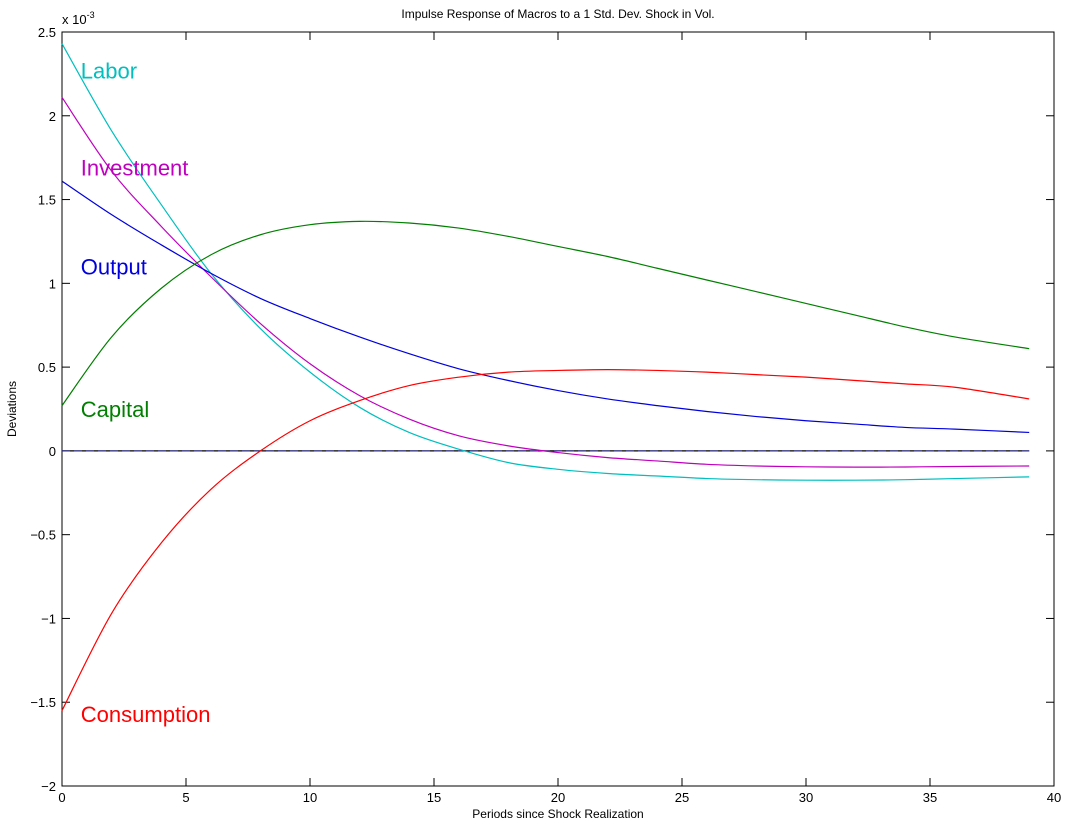 The height and width of the screenshot is (826, 1068). I want to click on x-tick-label: 10, so click(310, 797).